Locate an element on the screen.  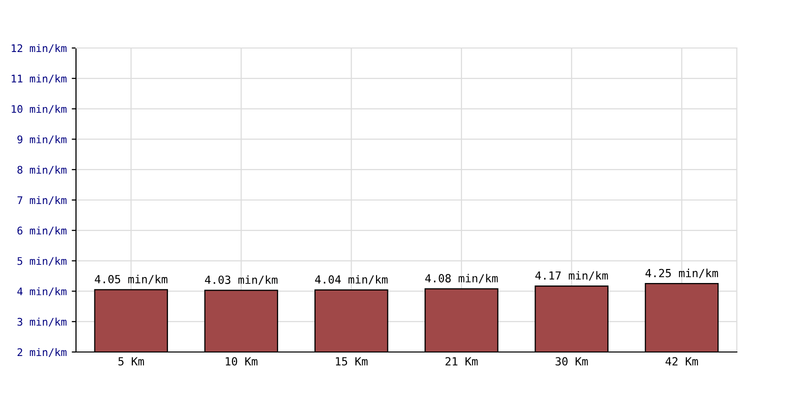
y-tick-label: 5 min/km is located at coordinates (42, 261).